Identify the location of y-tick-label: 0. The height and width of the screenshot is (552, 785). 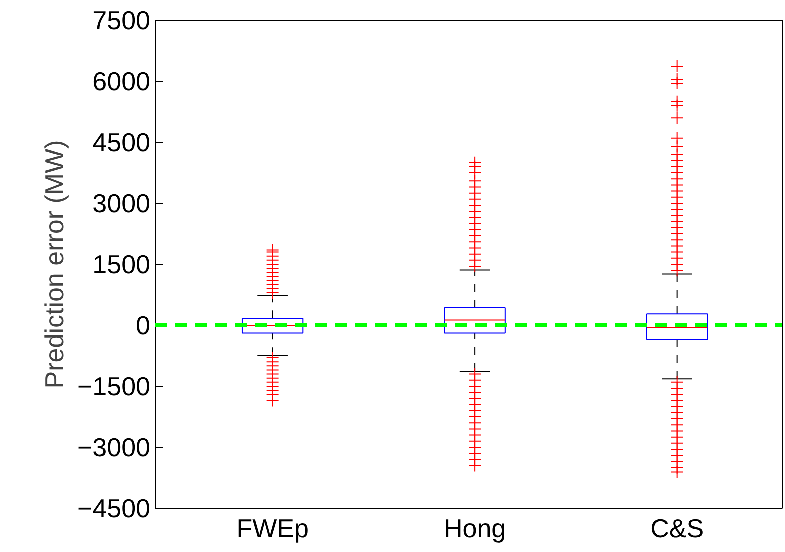
(143, 325).